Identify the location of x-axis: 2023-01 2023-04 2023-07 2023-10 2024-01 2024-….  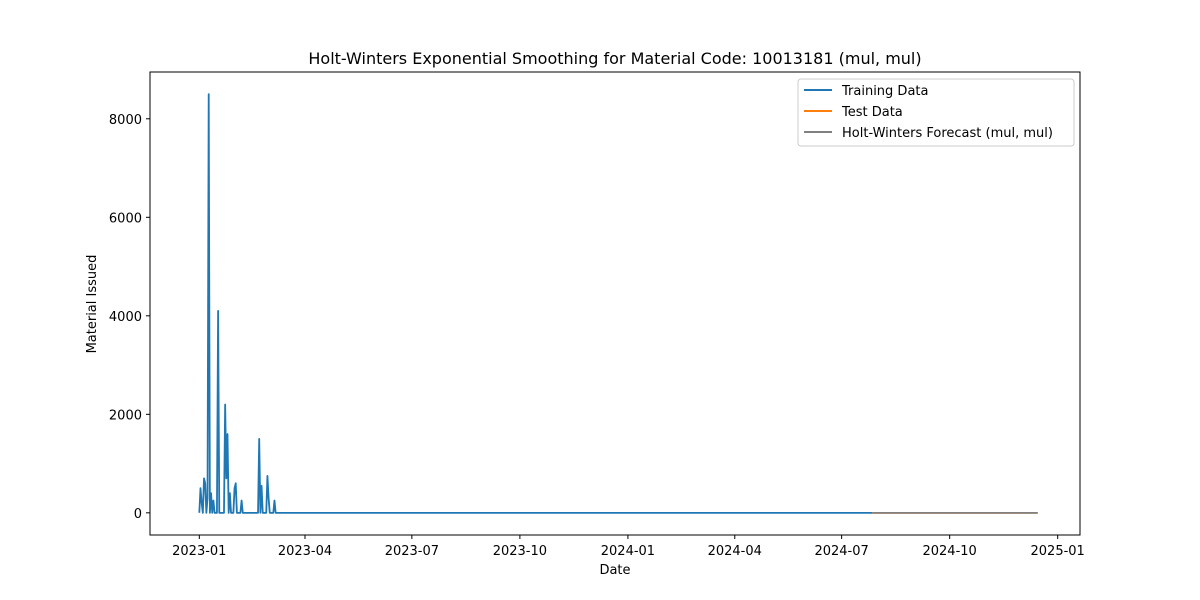
(628, 547).